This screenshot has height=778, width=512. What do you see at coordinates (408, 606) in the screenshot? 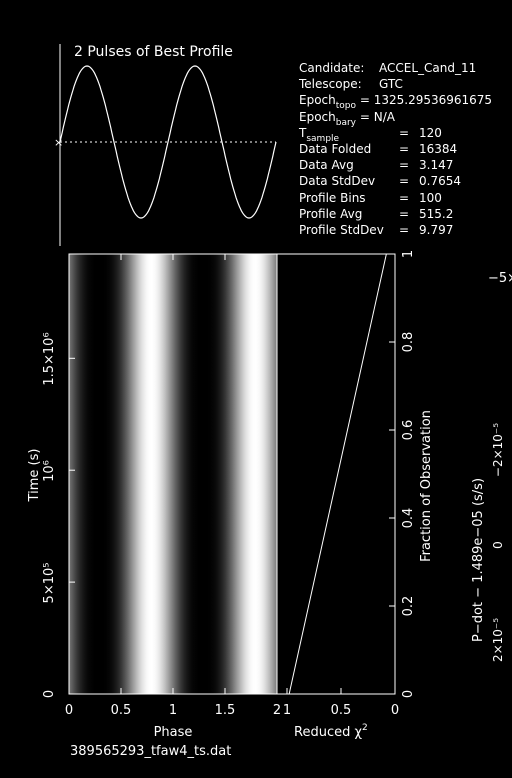
I see `frac-tick-0.2: 0.2` at bounding box center [408, 606].